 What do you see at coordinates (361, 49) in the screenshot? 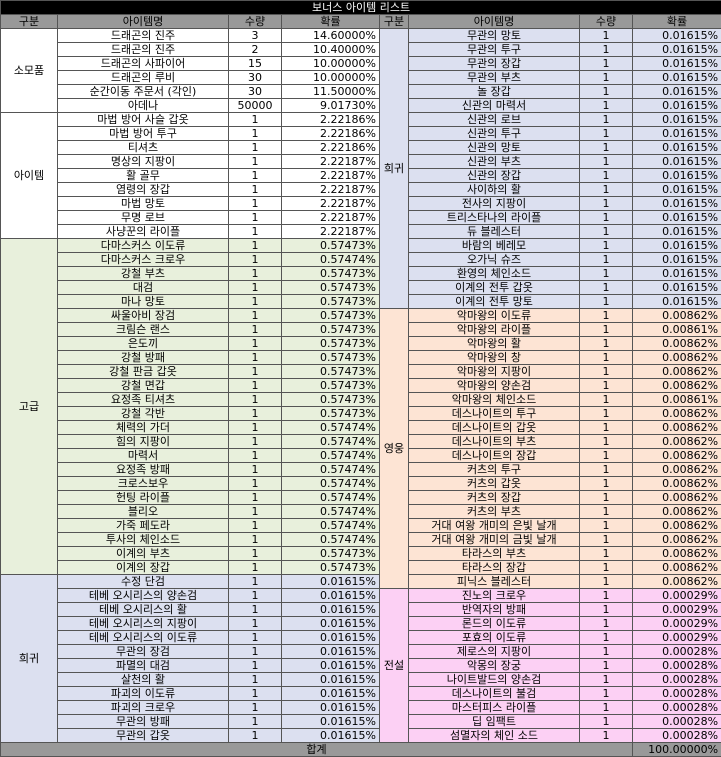
I see `table-row: 드래곤의 진주 2 10.40000% 무관의 투구 1 0.01615%` at bounding box center [361, 49].